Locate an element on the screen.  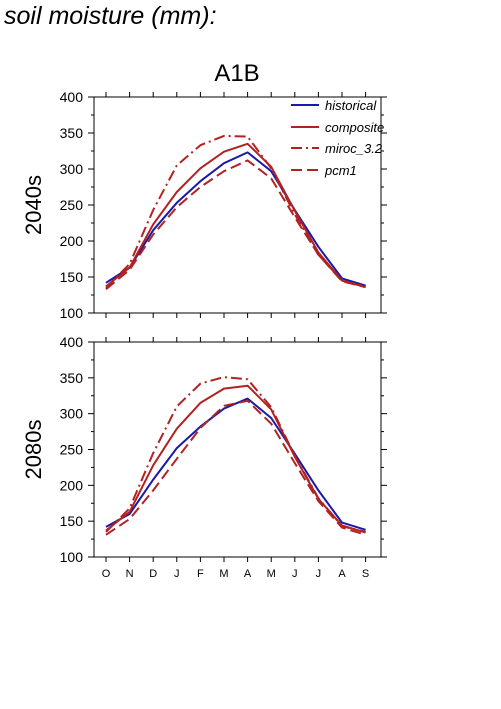
series-line-composite is located at coordinates (235, 215).